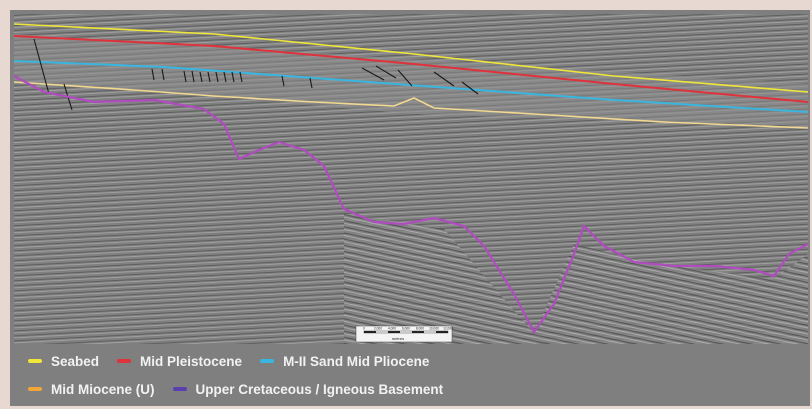 The width and height of the screenshot is (812, 409). What do you see at coordinates (404, 334) in the screenshot?
I see `scale-bar: metres` at bounding box center [404, 334].